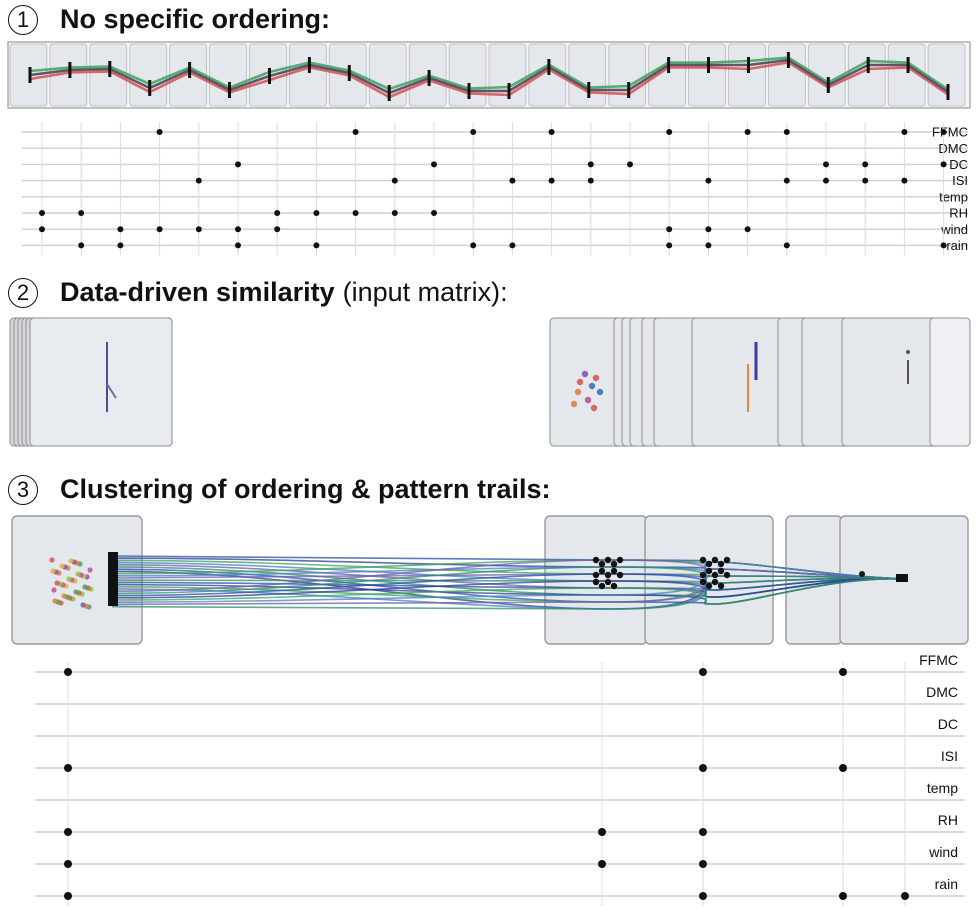 The image size is (980, 909). Describe the element at coordinates (111, 391) in the screenshot. I see `pattern-glyph` at that location.